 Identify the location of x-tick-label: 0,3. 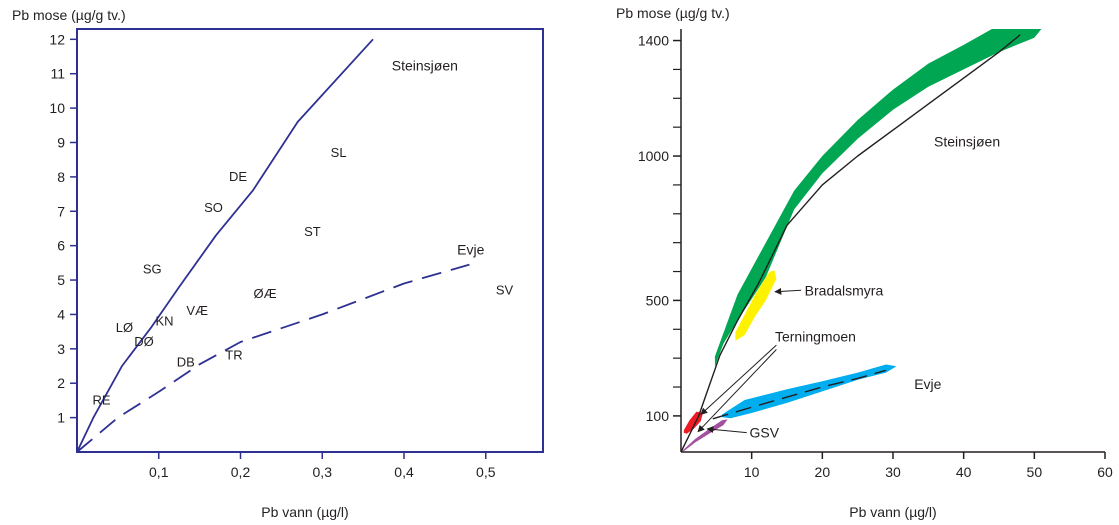
(323, 472).